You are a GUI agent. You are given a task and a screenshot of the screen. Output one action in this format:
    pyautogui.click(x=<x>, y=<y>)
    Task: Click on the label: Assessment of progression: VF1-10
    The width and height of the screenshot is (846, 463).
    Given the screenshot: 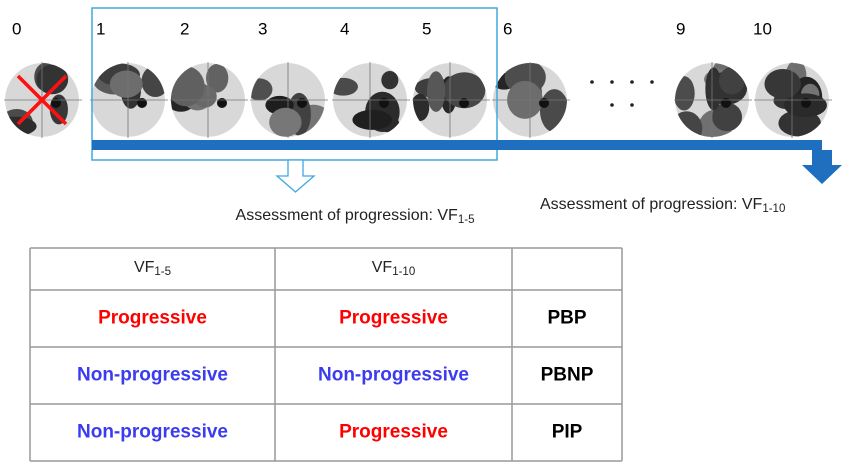 What is the action you would take?
    pyautogui.click(x=662, y=205)
    